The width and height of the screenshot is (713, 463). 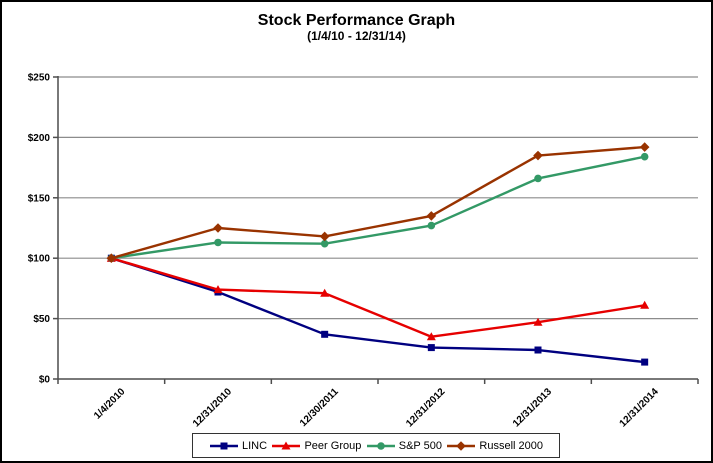 What do you see at coordinates (255, 445) in the screenshot?
I see `legend-label: LINC` at bounding box center [255, 445].